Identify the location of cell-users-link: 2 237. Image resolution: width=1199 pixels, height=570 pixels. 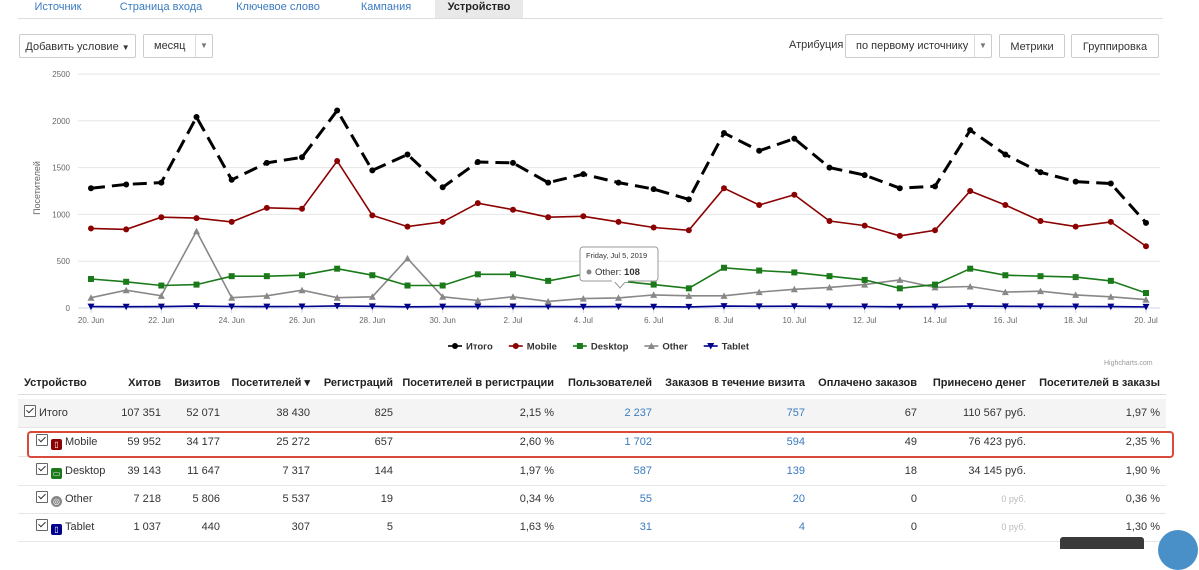
(638, 413).